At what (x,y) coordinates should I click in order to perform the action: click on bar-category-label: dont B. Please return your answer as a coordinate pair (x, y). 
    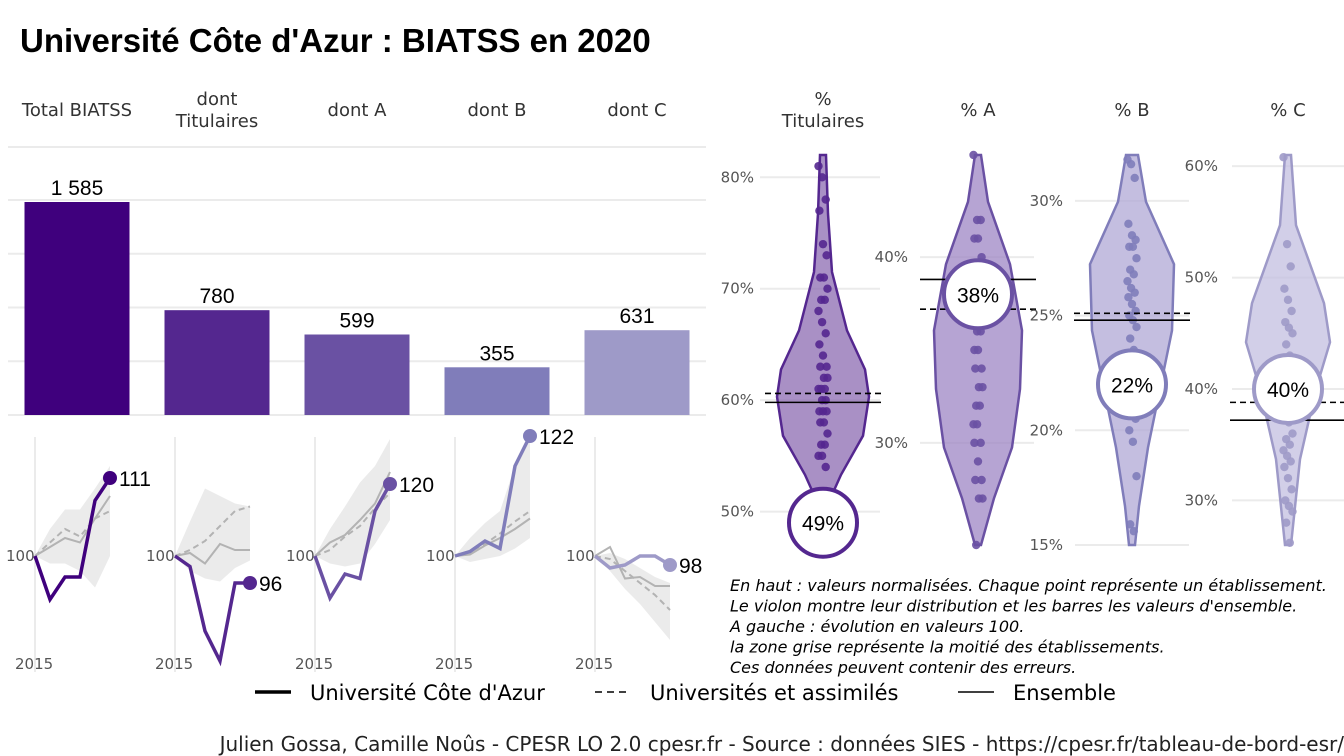
    Looking at the image, I should click on (497, 110).